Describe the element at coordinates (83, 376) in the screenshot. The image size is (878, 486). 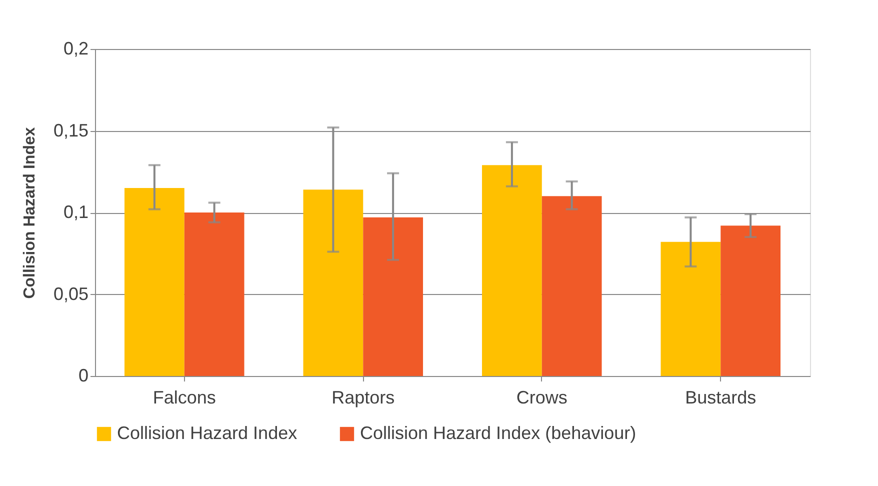
I see `y-tick-label: 0` at that location.